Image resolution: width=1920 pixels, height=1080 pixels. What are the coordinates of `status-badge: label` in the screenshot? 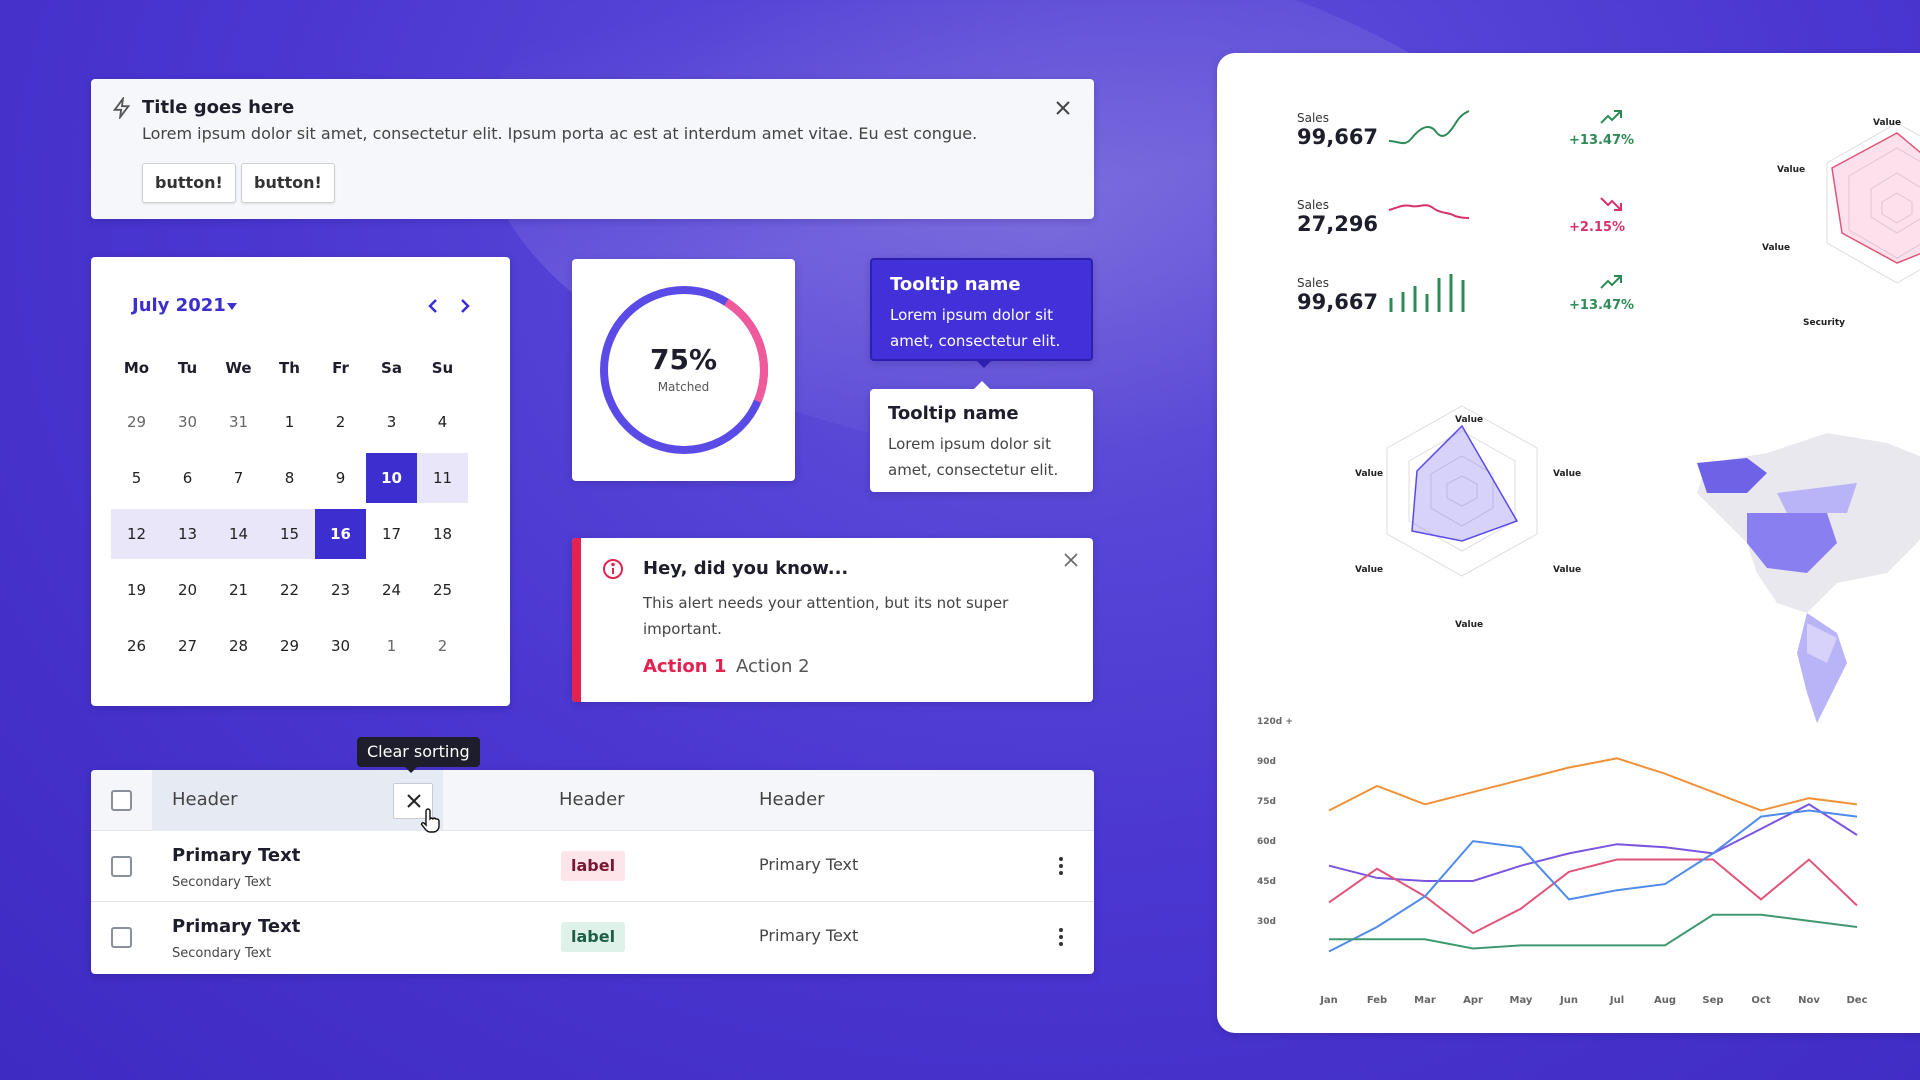 It's located at (593, 937).